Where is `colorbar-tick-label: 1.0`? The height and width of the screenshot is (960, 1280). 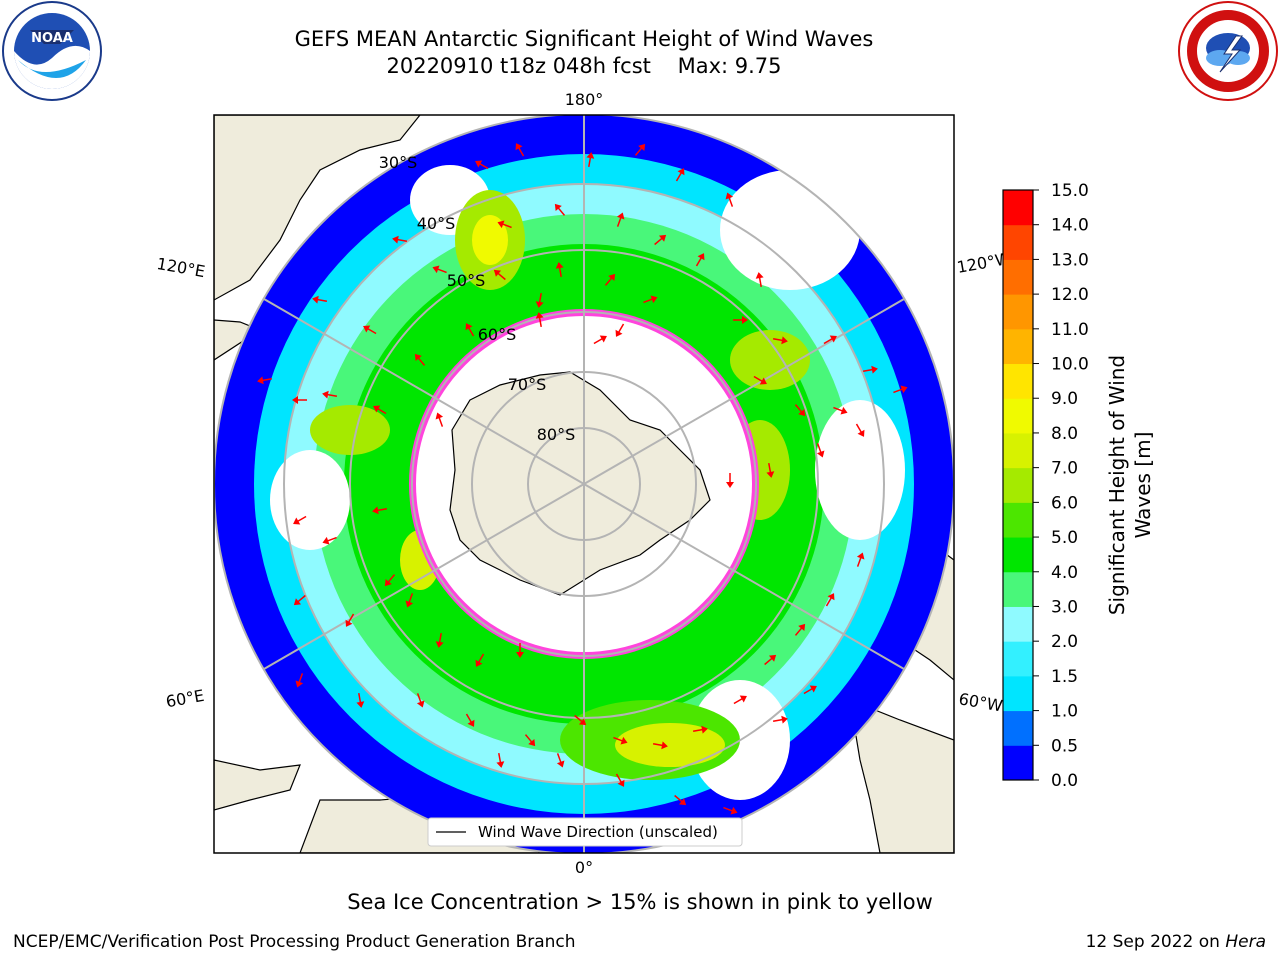 colorbar-tick-label: 1.0 is located at coordinates (1064, 712).